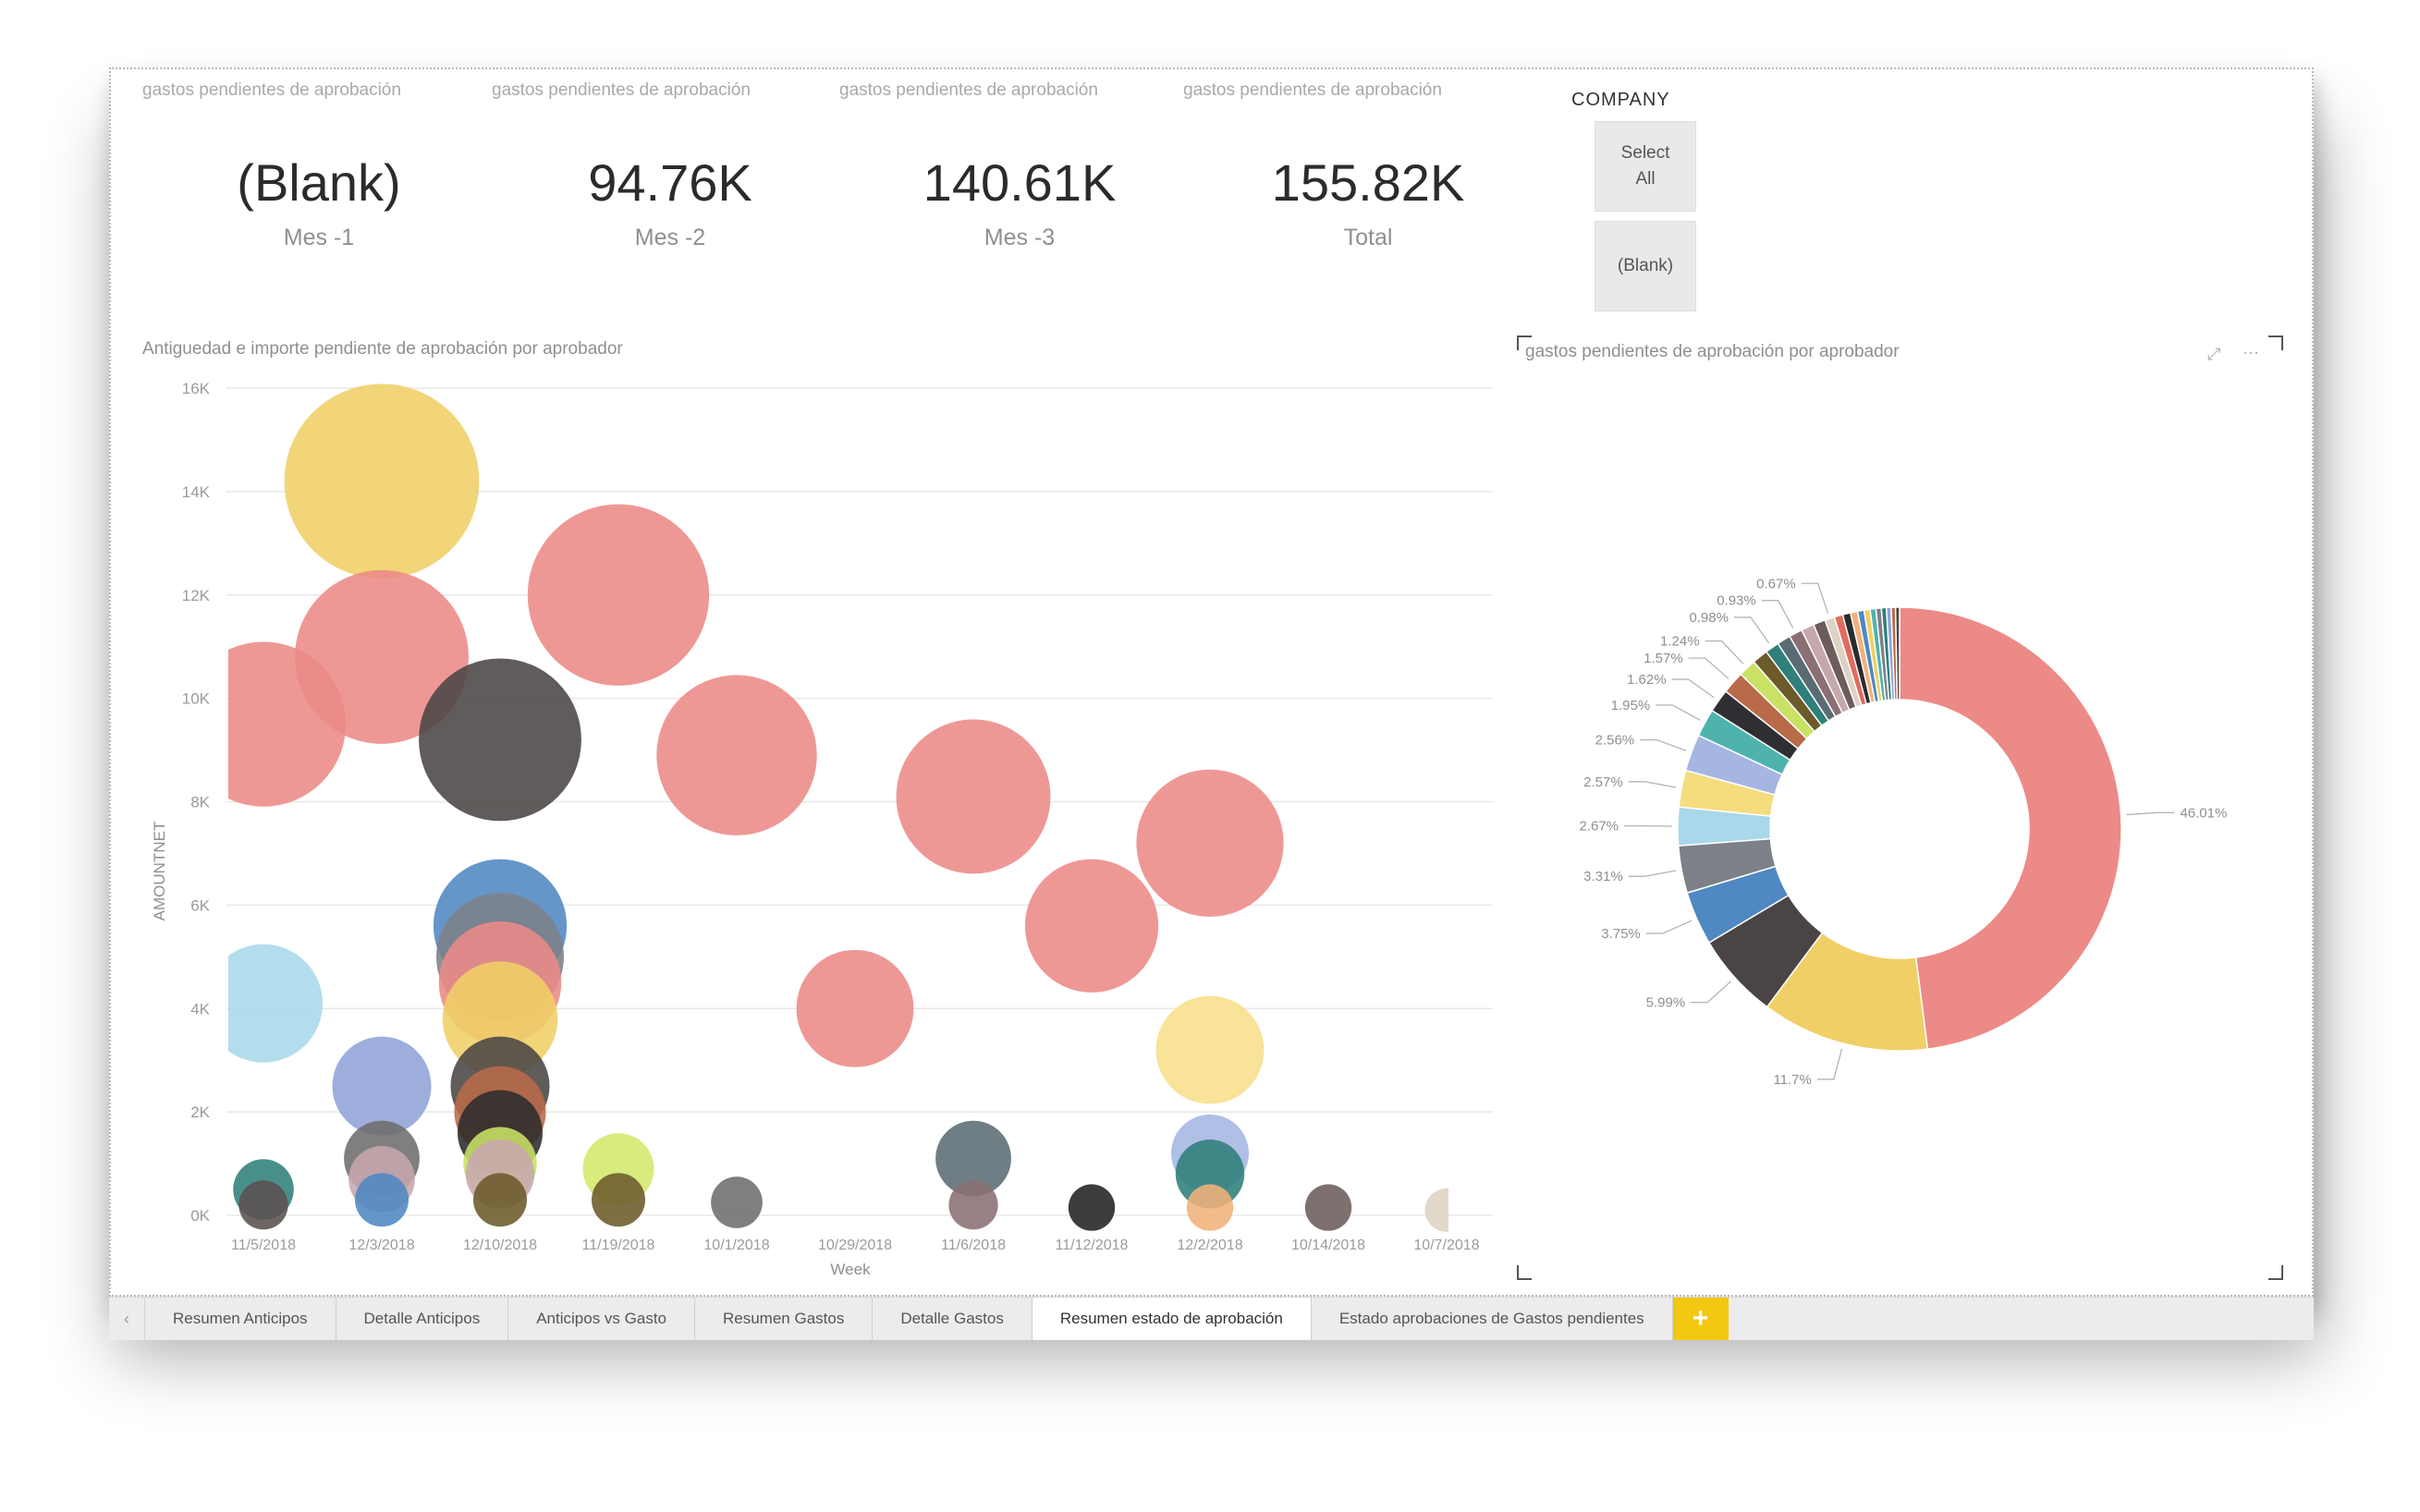 This screenshot has width=2420, height=1512. I want to click on tab-resumen-estado-aprobacion: Resumen estado de aprobación, so click(1172, 1319).